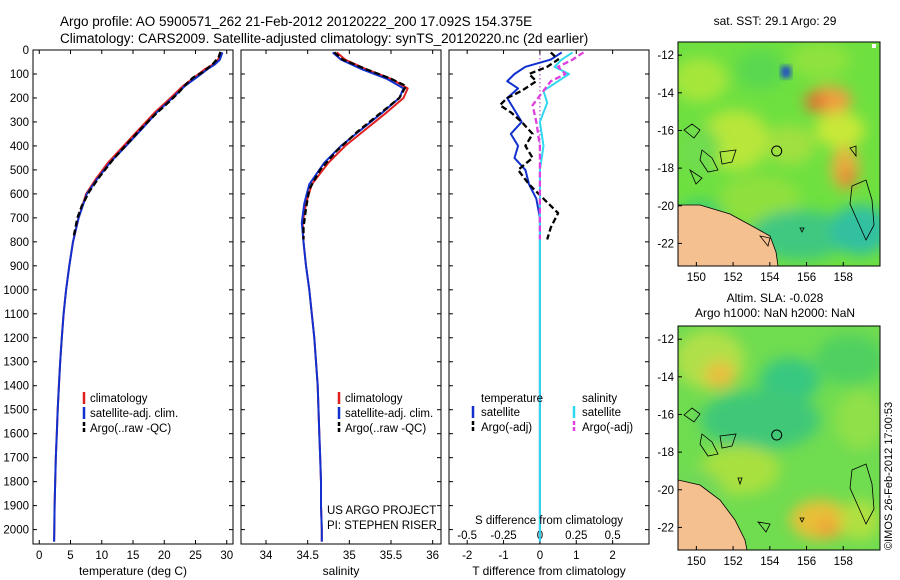  What do you see at coordinates (226, 556) in the screenshot?
I see `x-tick-label: 30` at bounding box center [226, 556].